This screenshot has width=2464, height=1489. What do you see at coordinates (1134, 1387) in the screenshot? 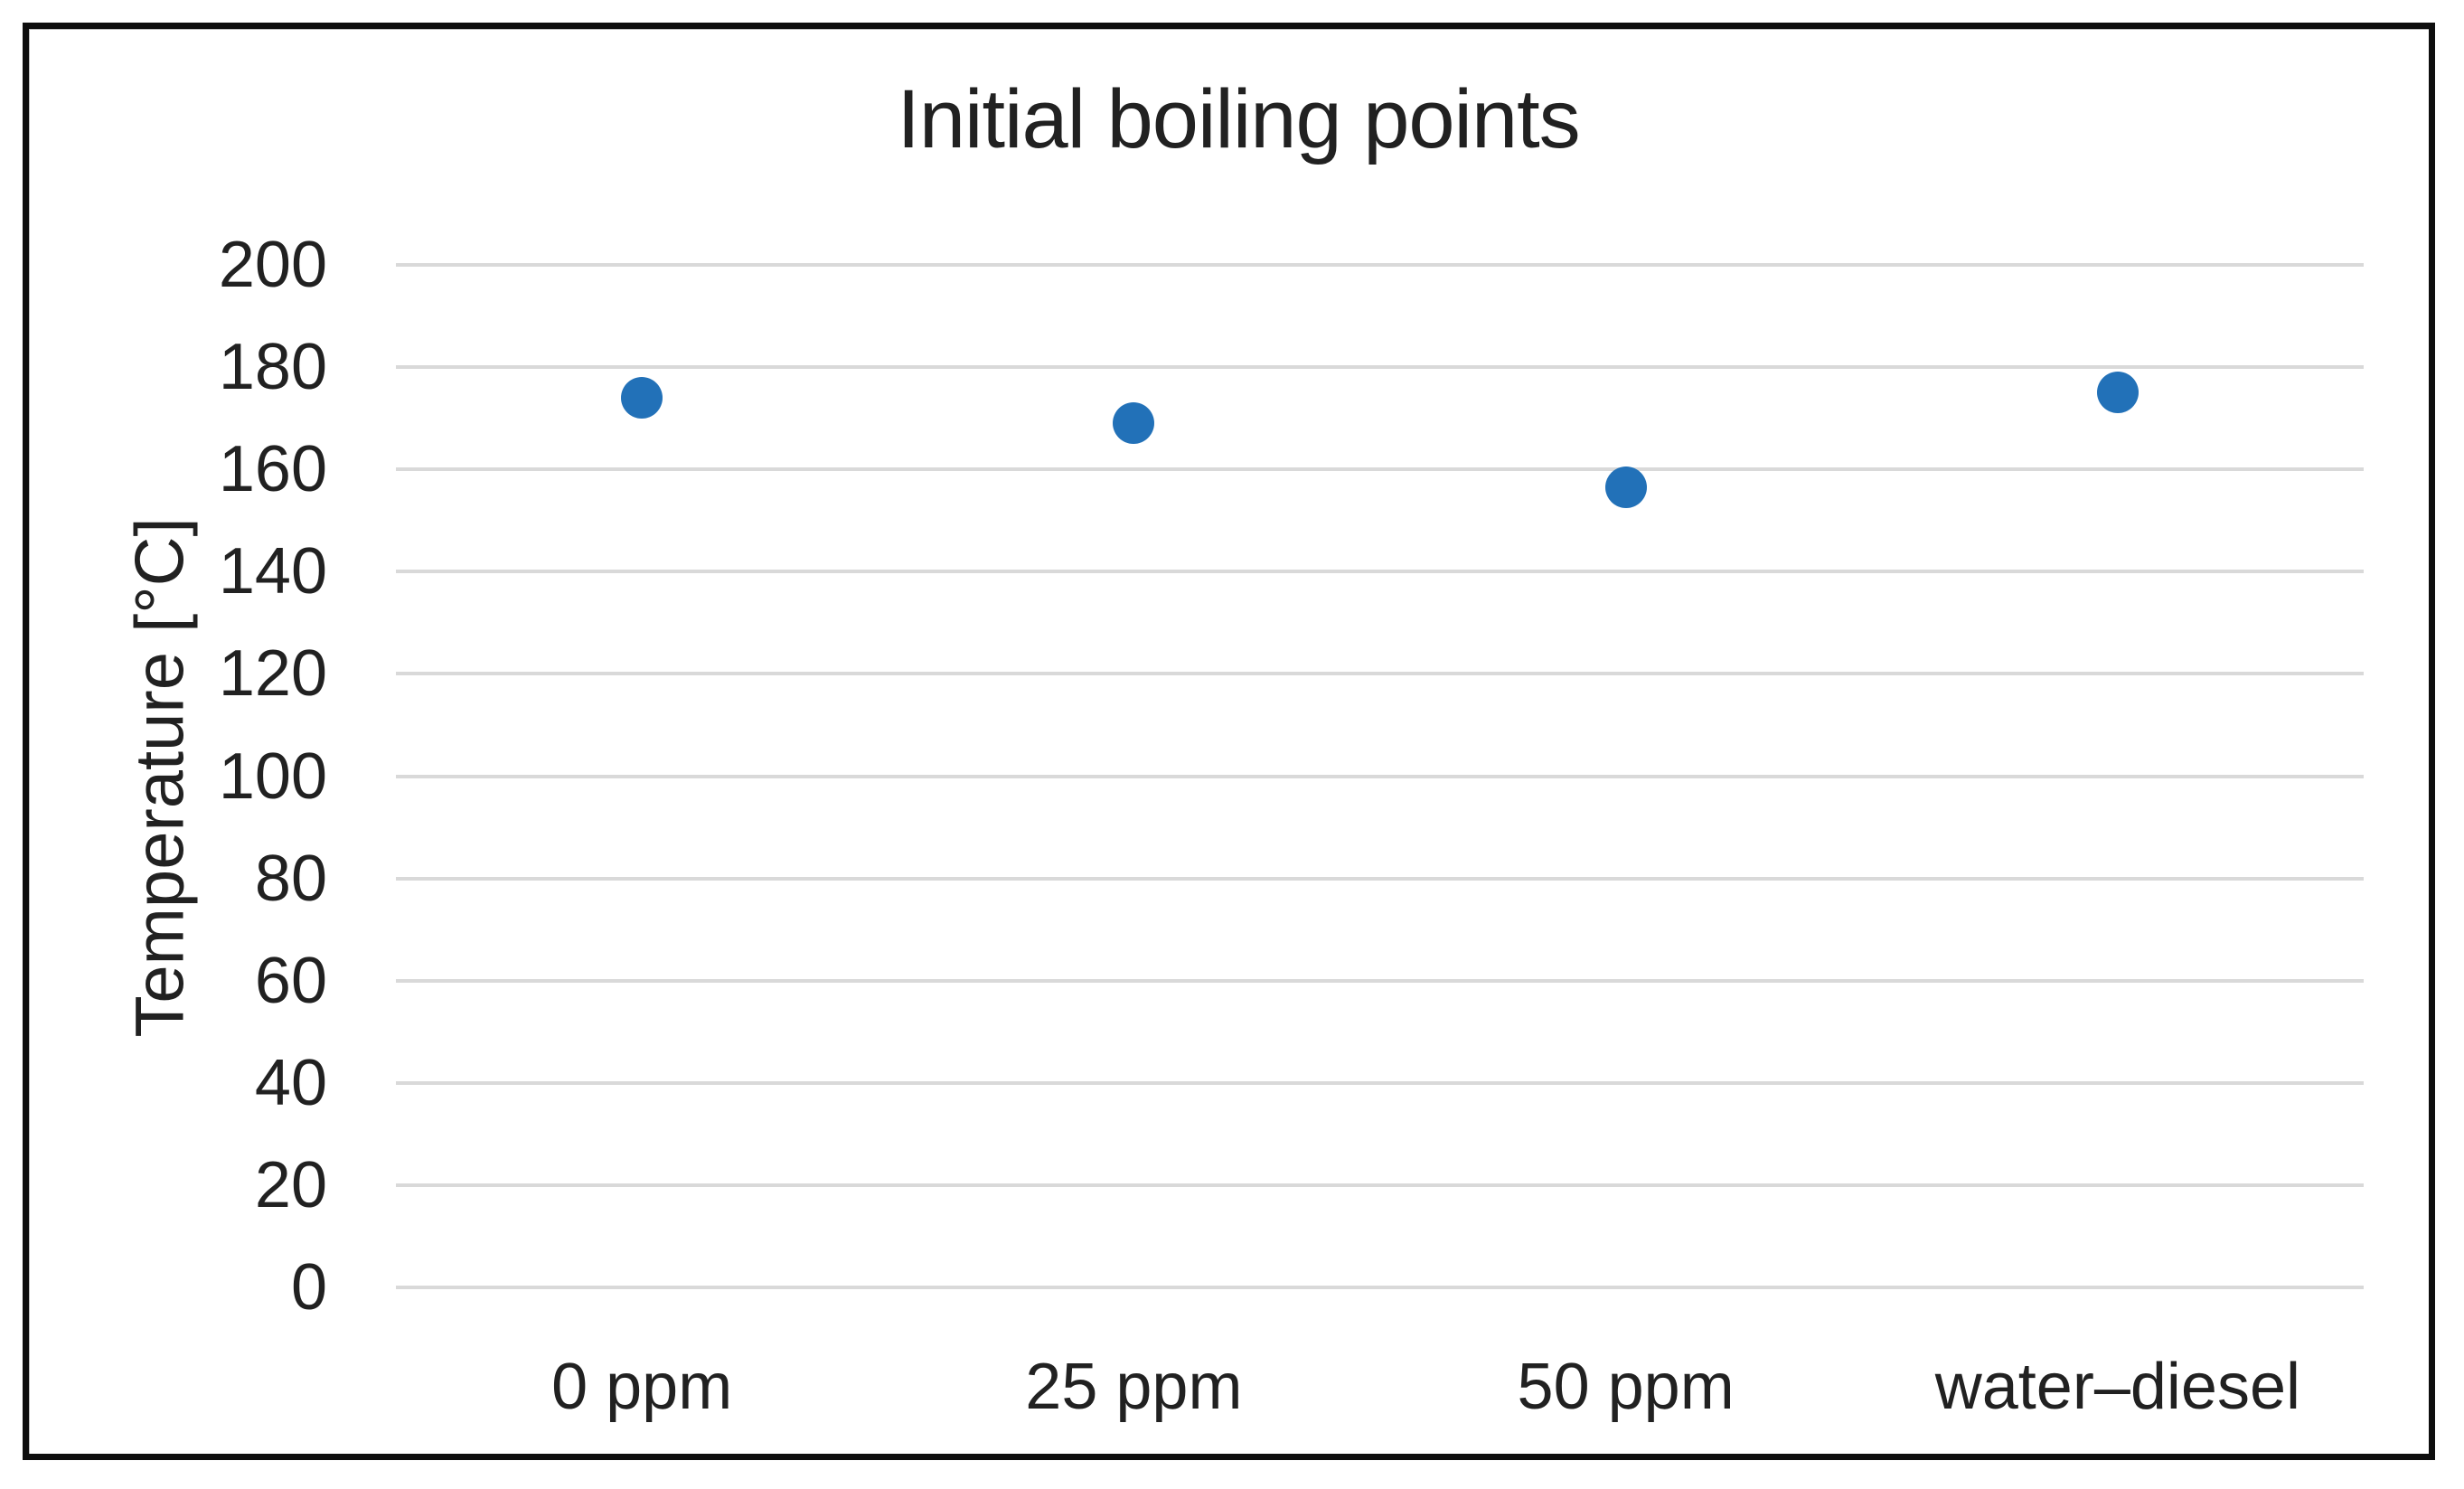
I see `x-tick-label: 25 ppm` at bounding box center [1134, 1387].